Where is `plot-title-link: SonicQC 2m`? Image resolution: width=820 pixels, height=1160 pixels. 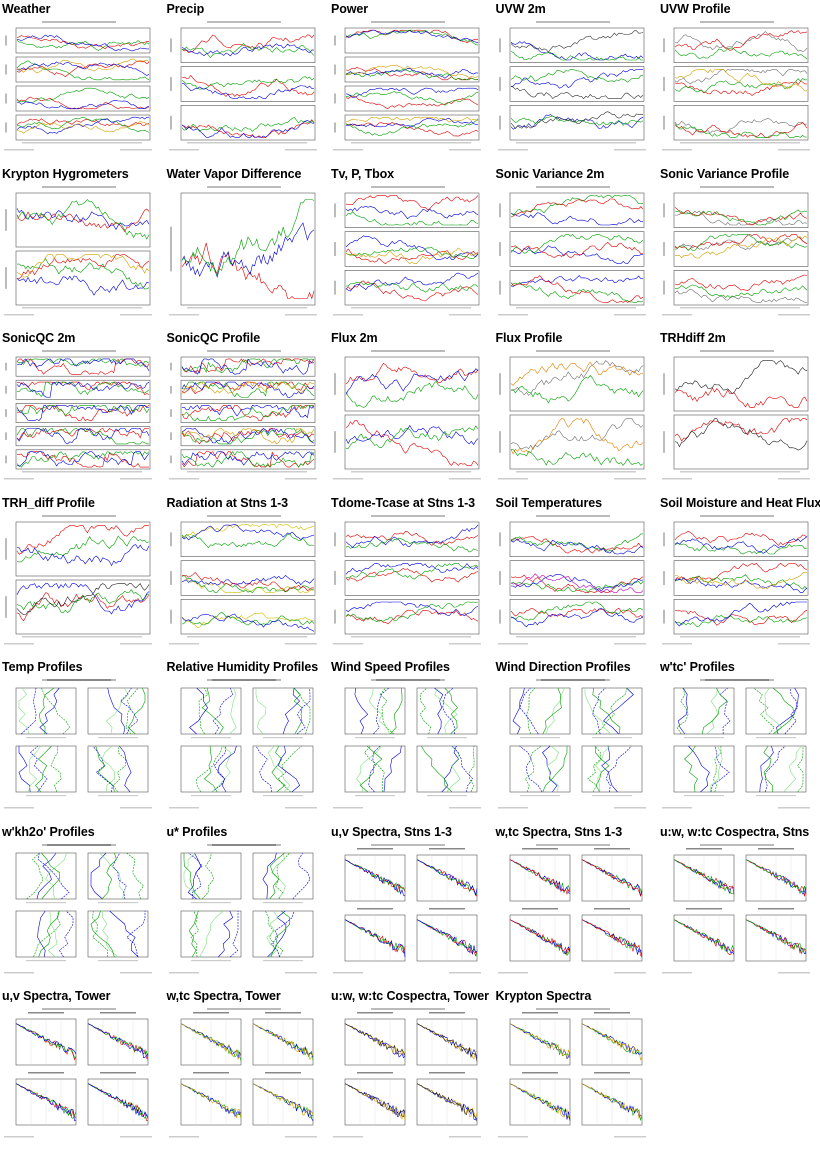 plot-title-link: SonicQC 2m is located at coordinates (39, 338).